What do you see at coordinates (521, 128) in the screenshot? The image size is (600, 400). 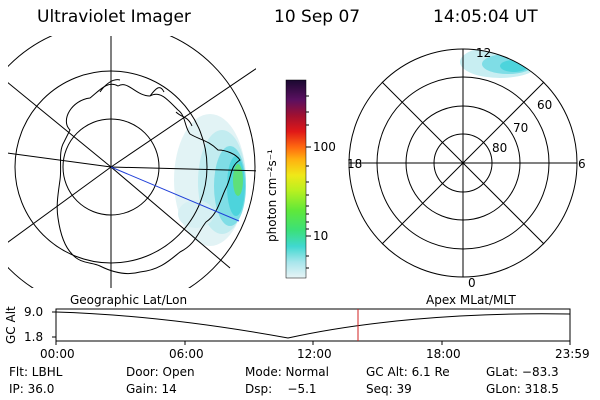 I see `lat-label-70: 70` at bounding box center [521, 128].